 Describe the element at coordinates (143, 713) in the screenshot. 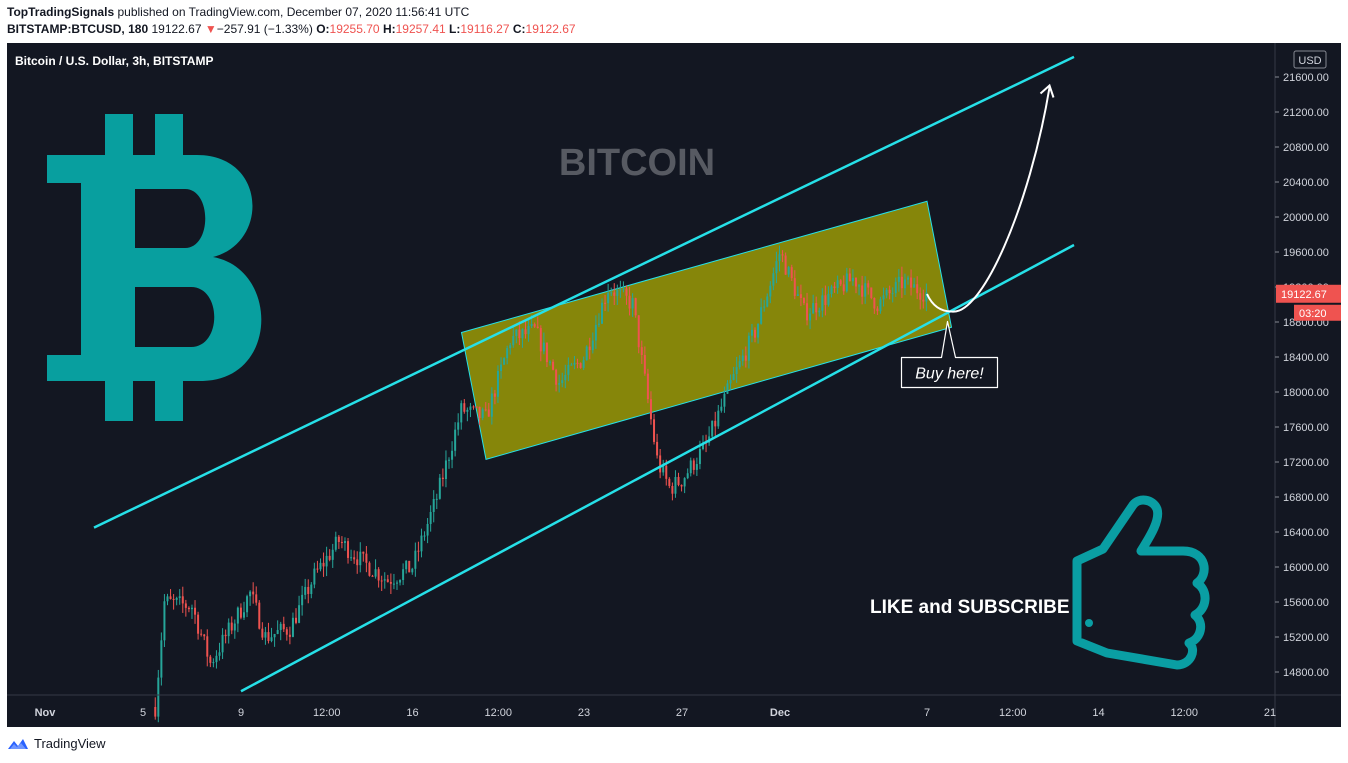

I see `x-tick-label: 5` at that location.